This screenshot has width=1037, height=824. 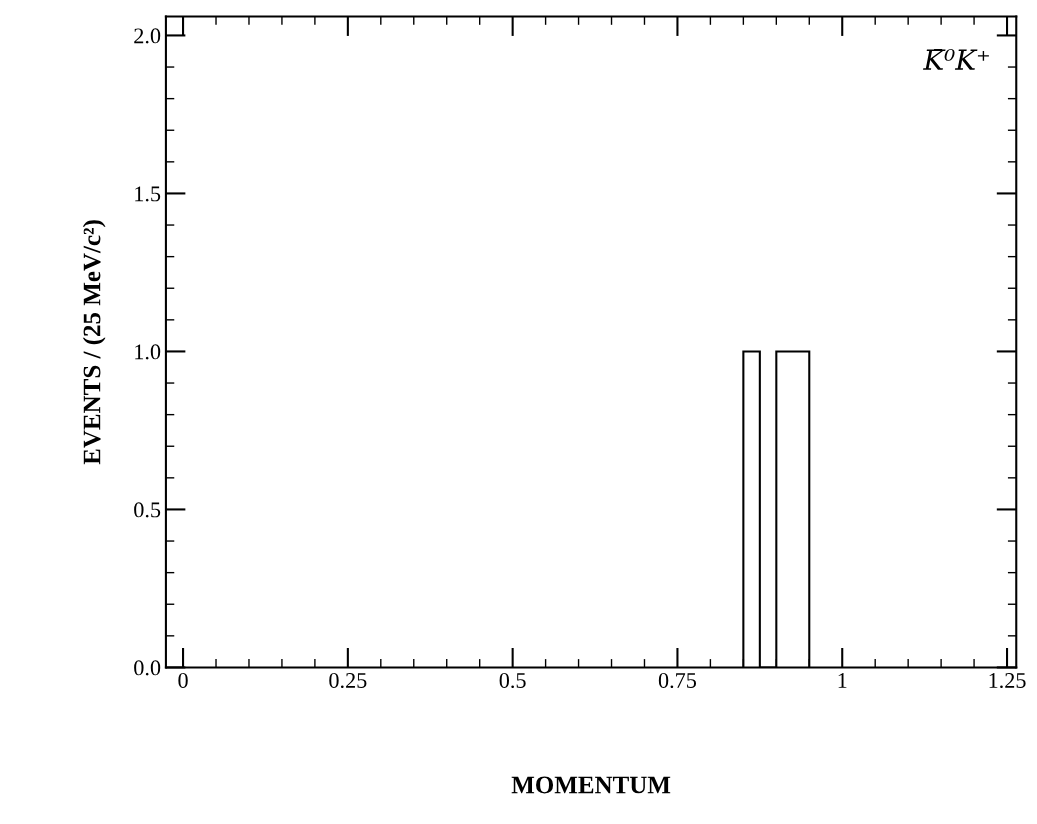 What do you see at coordinates (956, 59) in the screenshot?
I see `annotation: K̄⁰K⁺` at bounding box center [956, 59].